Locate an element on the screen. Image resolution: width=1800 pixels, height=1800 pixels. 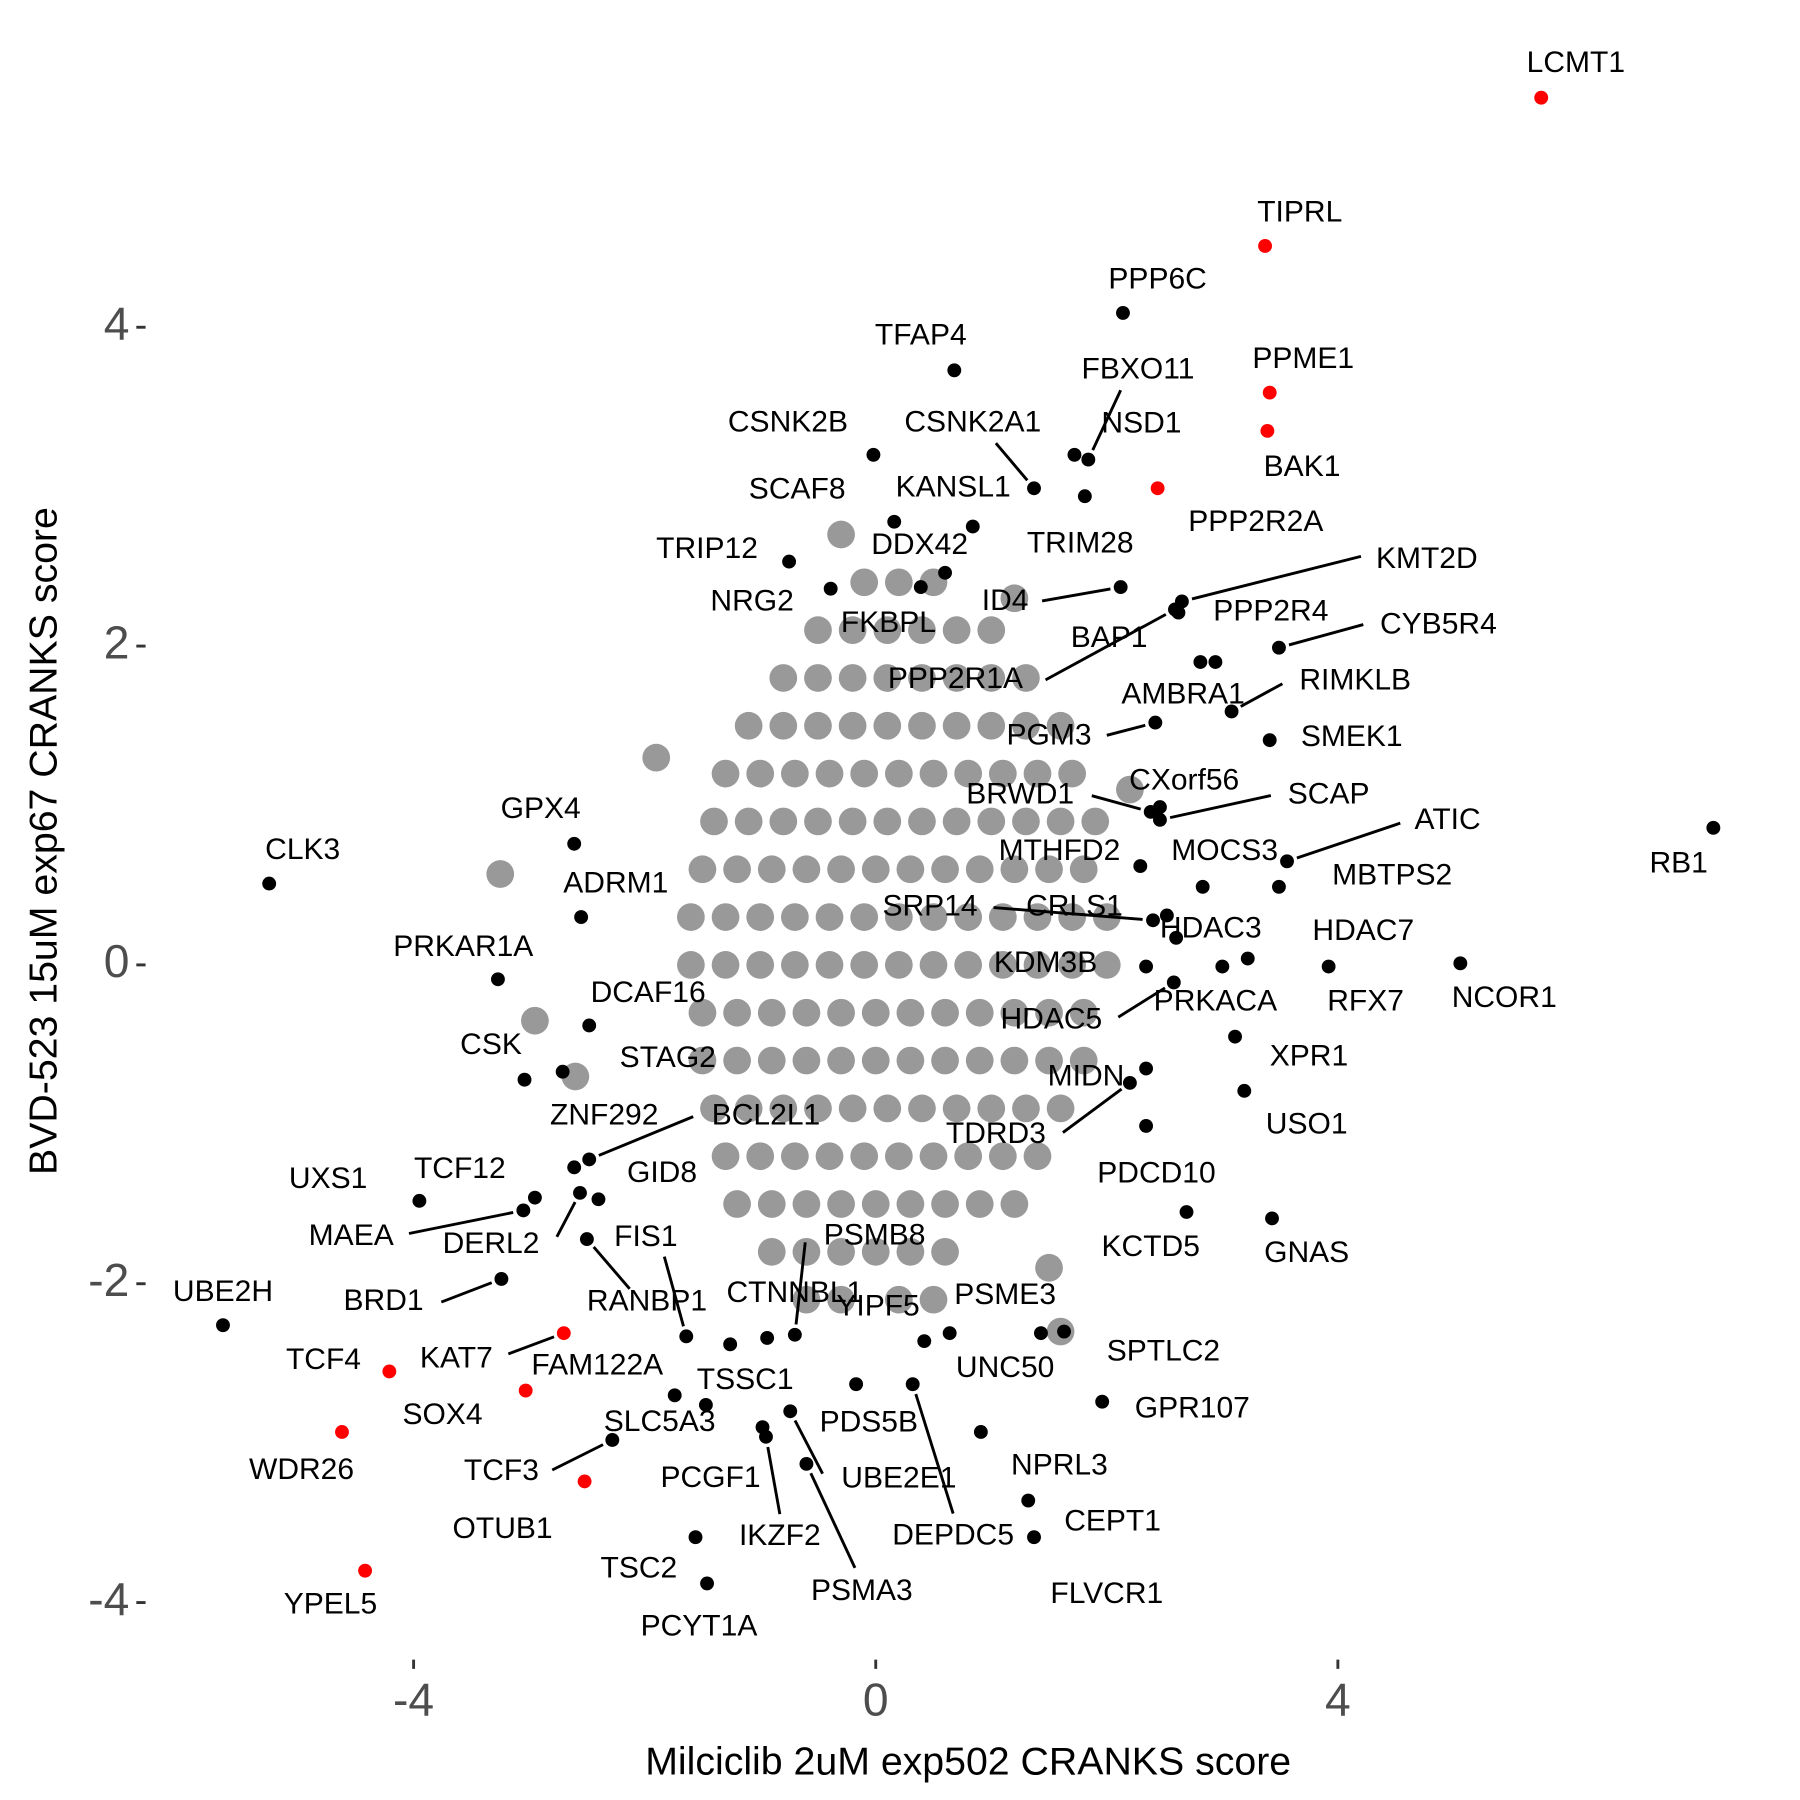
point-label: BRWD1 is located at coordinates (1020, 794).